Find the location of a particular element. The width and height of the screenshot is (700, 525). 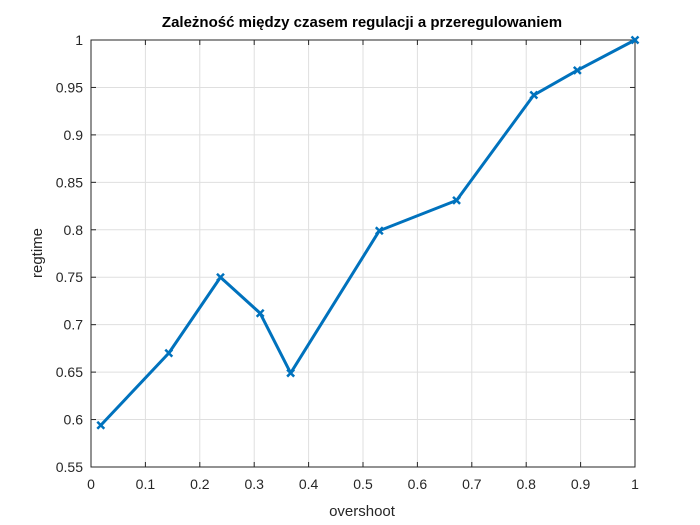

y-tick-label: 0.8 is located at coordinates (74, 230).